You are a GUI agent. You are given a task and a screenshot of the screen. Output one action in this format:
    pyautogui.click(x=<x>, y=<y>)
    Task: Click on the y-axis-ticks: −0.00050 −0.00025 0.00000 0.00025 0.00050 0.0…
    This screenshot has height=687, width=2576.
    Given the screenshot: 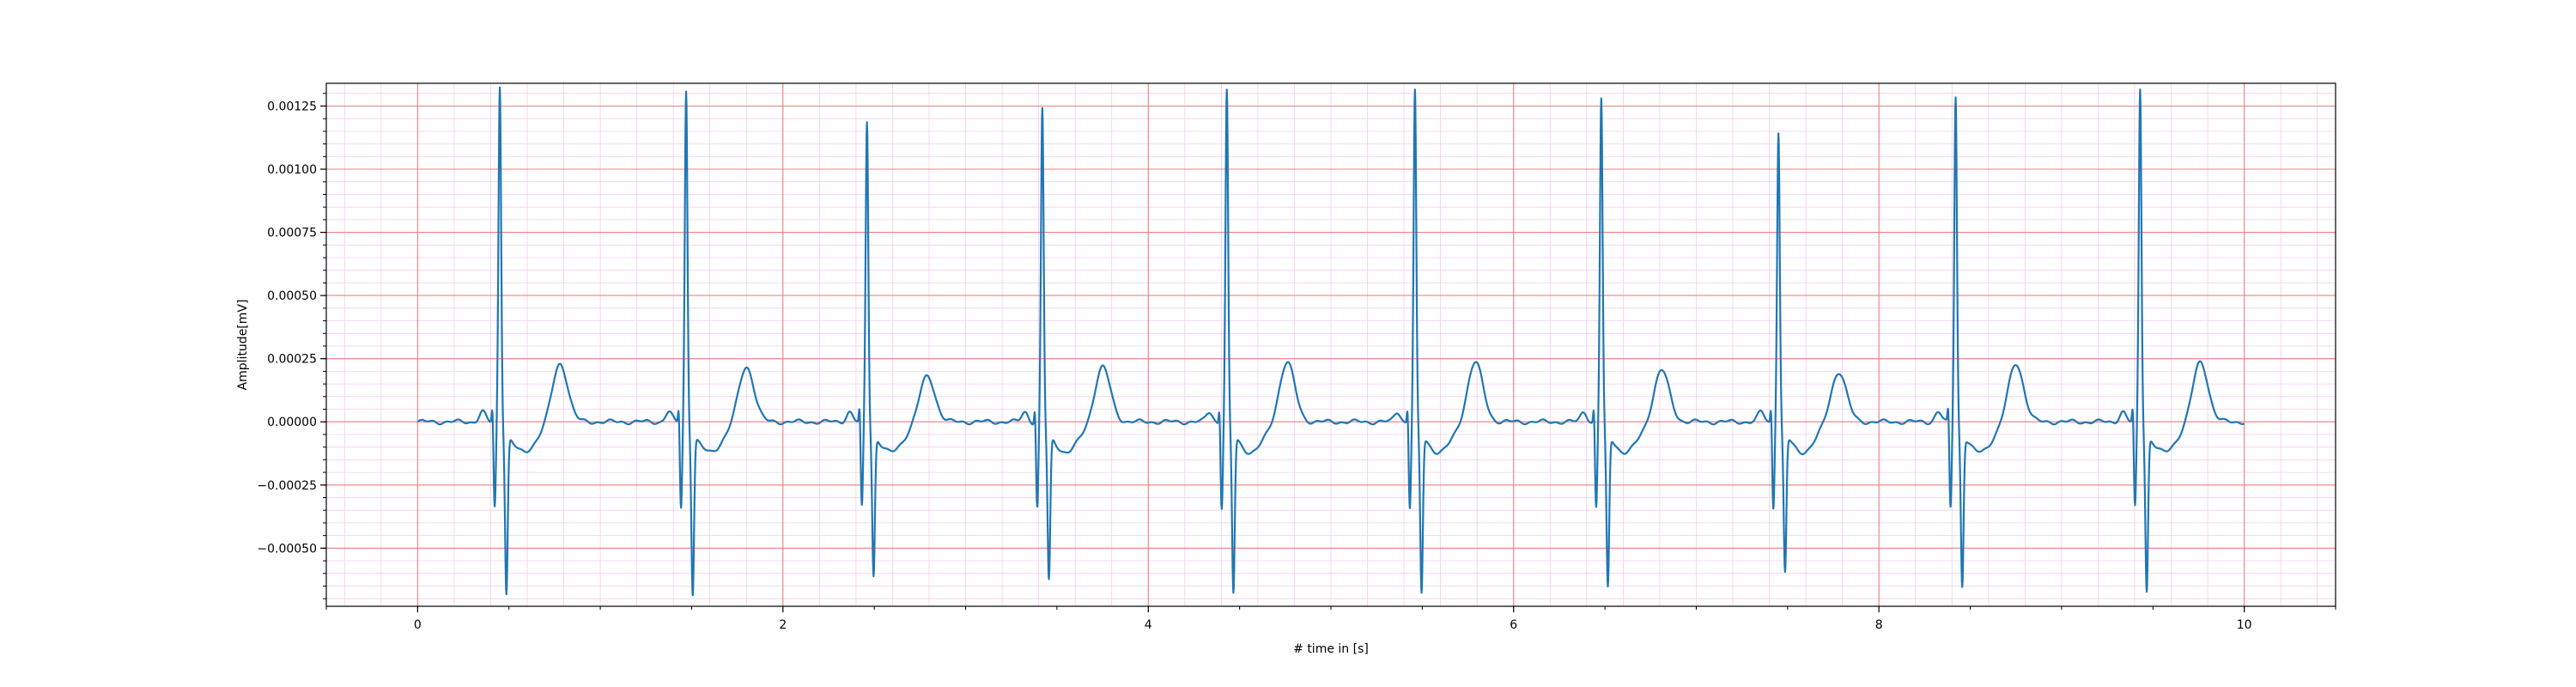 What is the action you would take?
    pyautogui.click(x=291, y=346)
    